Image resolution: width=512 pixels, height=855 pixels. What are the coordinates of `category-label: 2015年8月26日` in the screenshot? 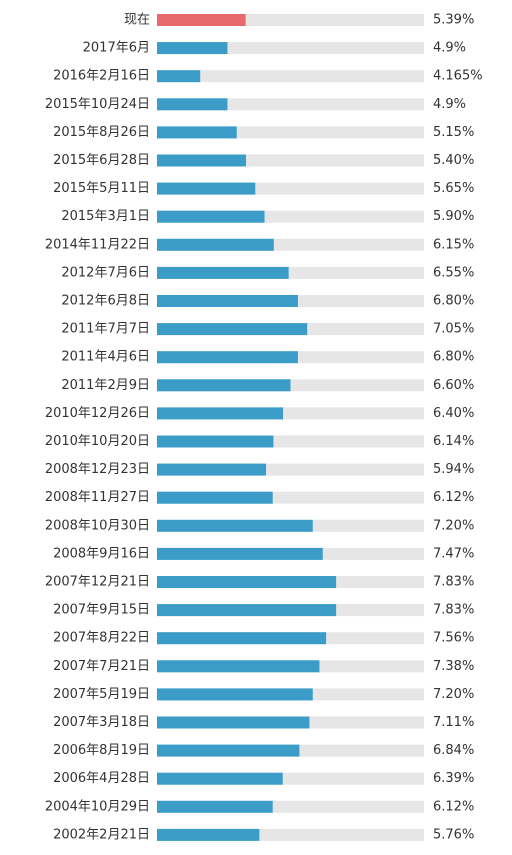 It's located at (101, 132).